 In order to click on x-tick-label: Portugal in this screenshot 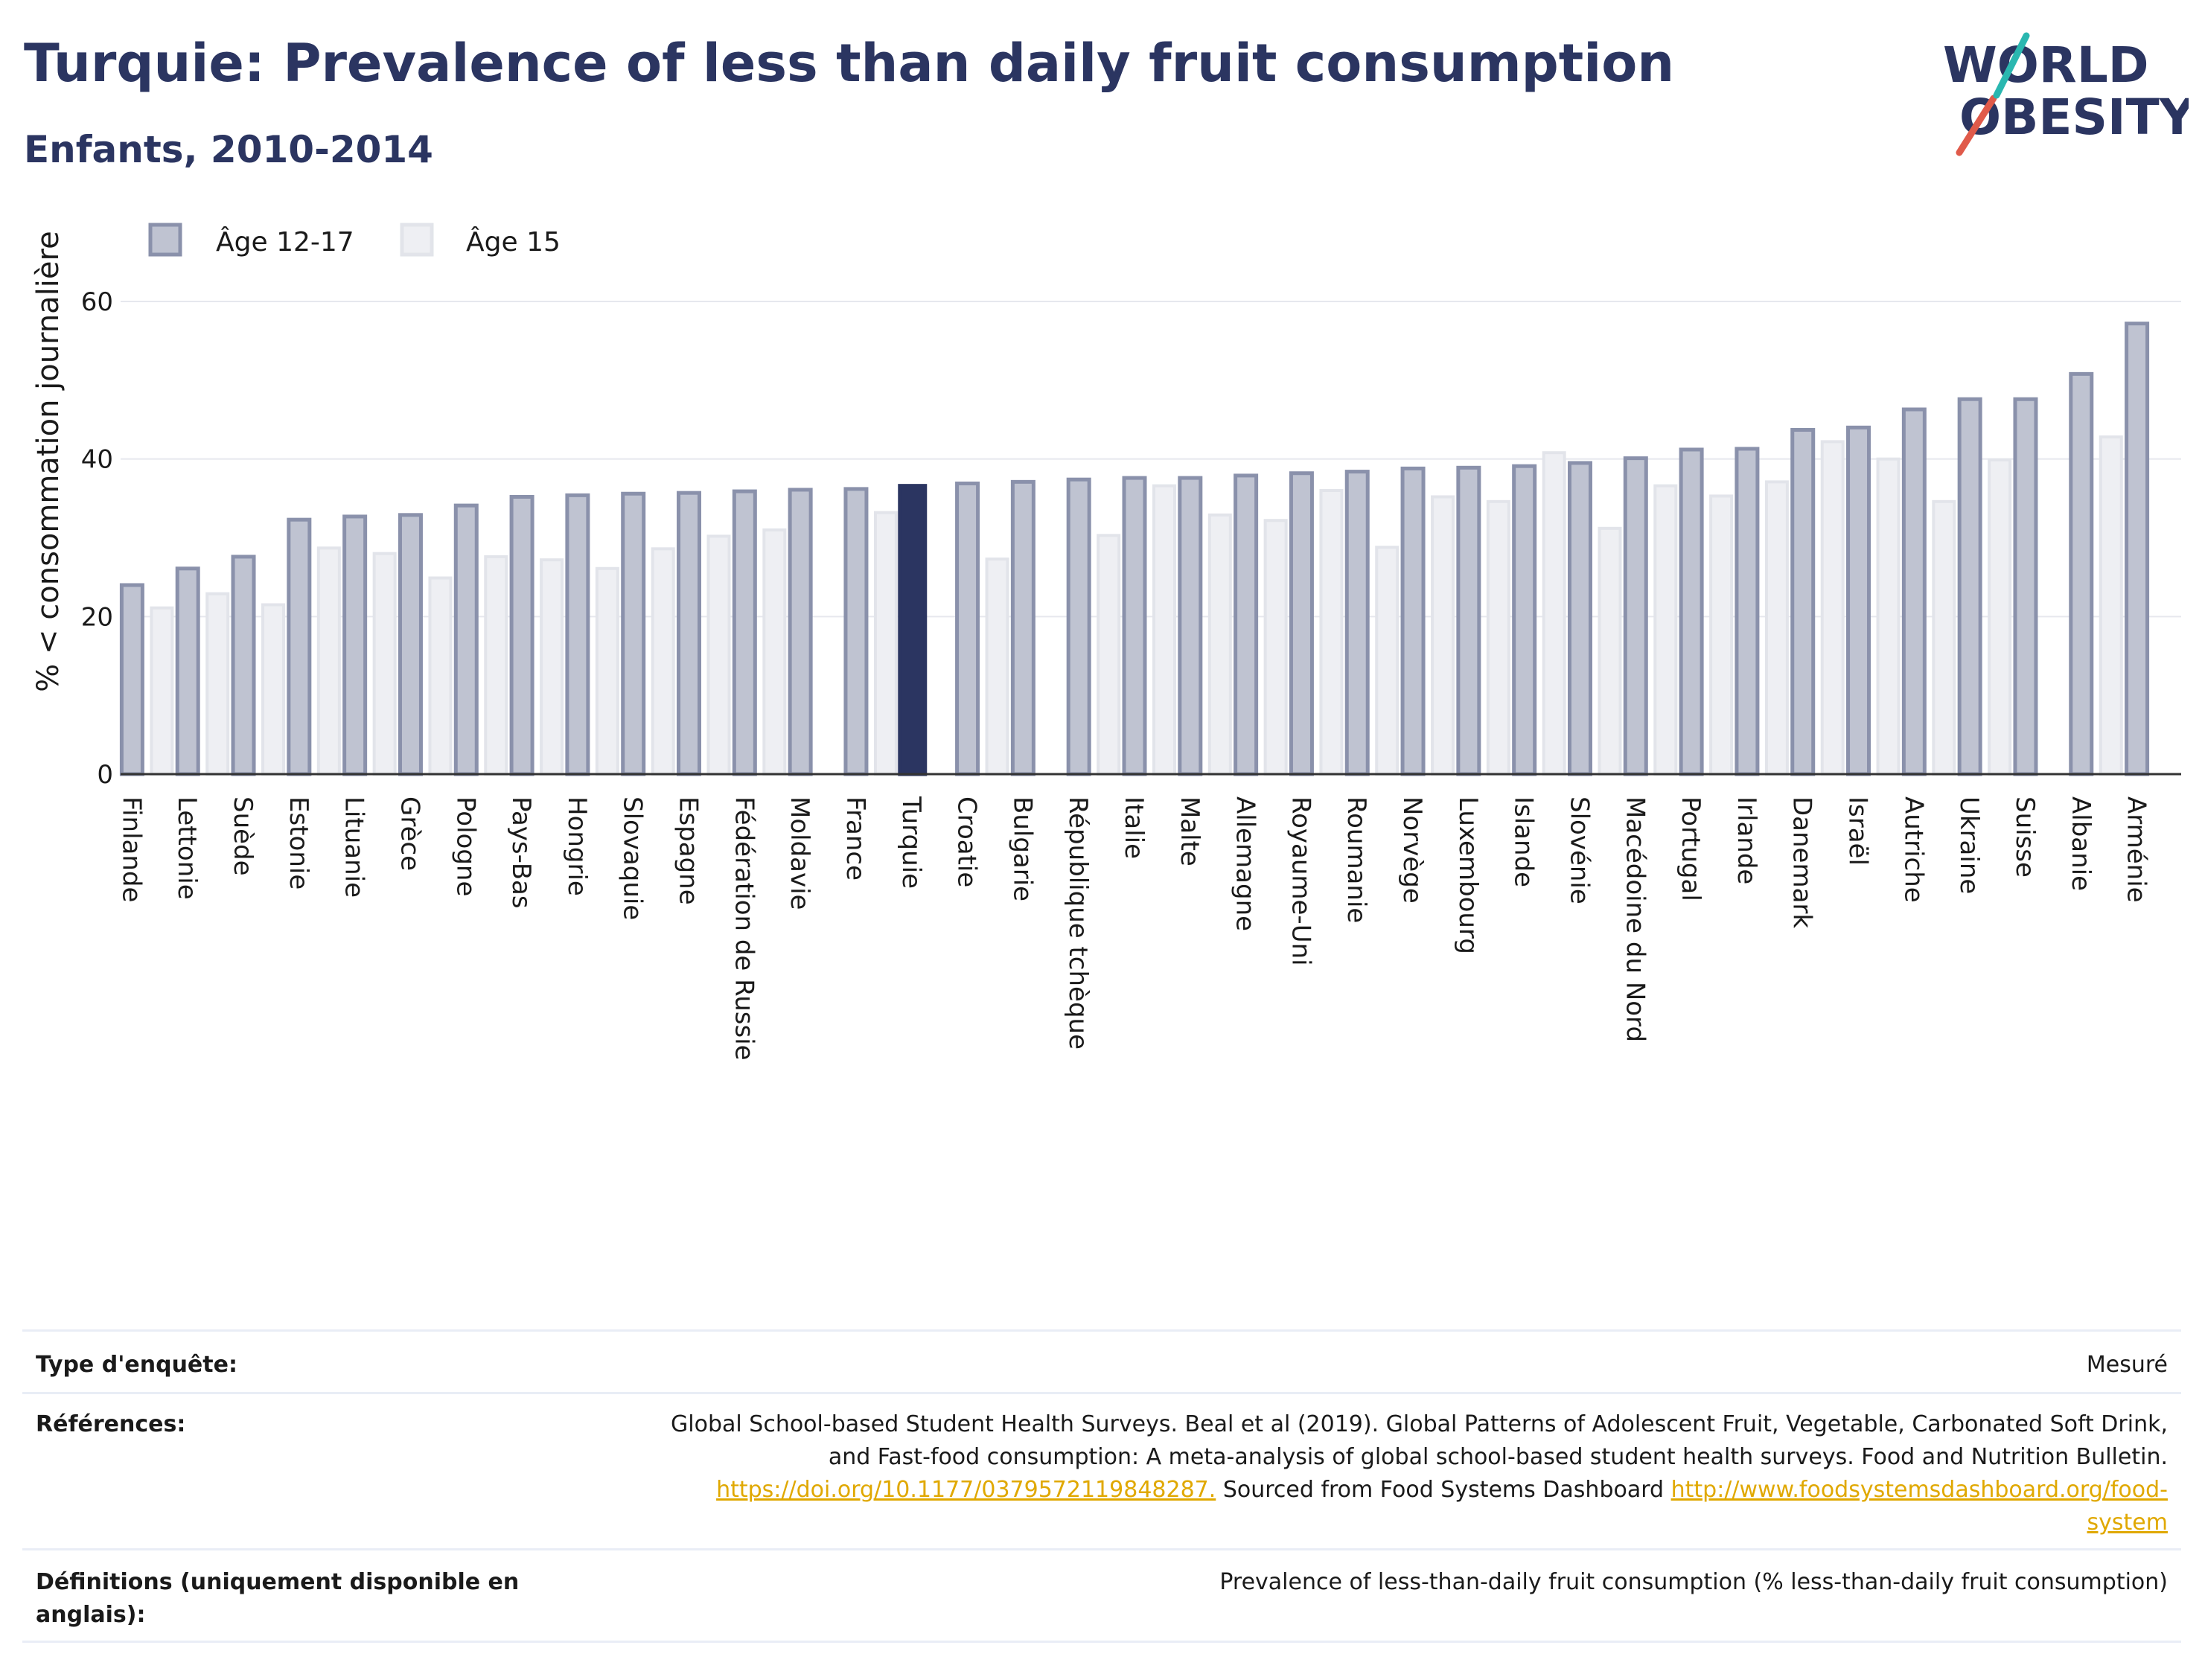, I will do `click(1690, 848)`.